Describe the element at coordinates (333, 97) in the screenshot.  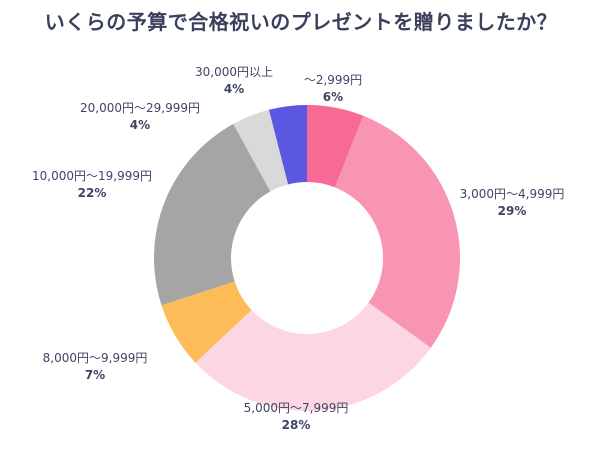
I see `slice-percent: 6%` at that location.